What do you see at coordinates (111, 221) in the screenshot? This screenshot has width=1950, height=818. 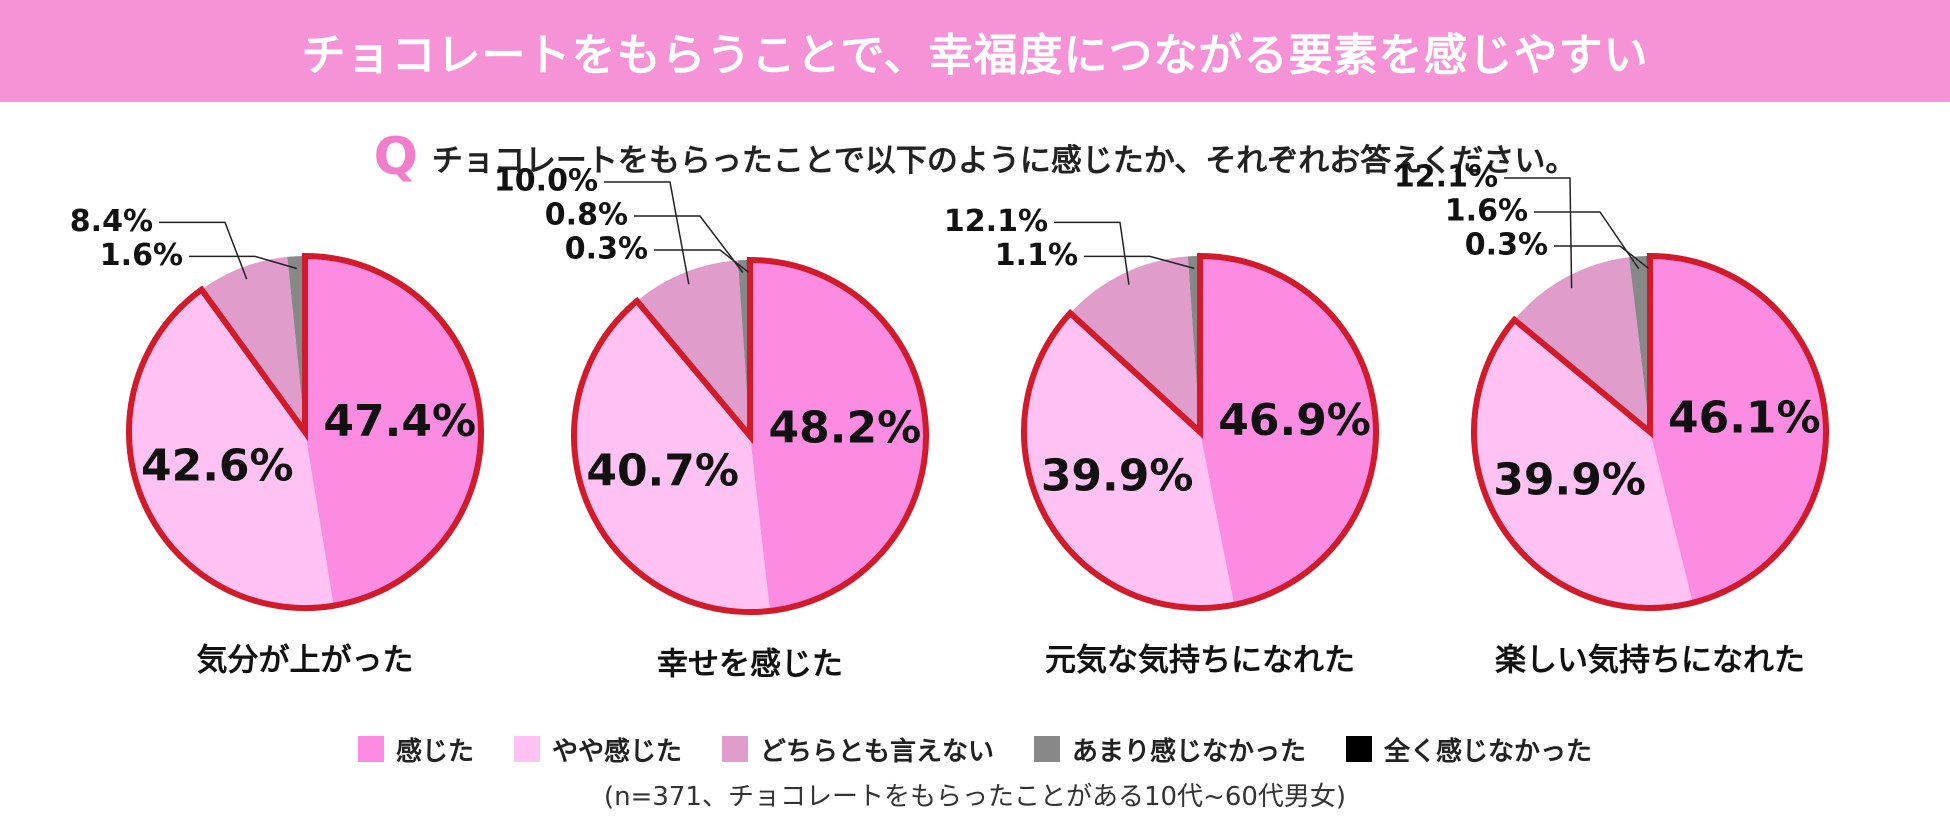 I see `callout-label: 8.4%` at bounding box center [111, 221].